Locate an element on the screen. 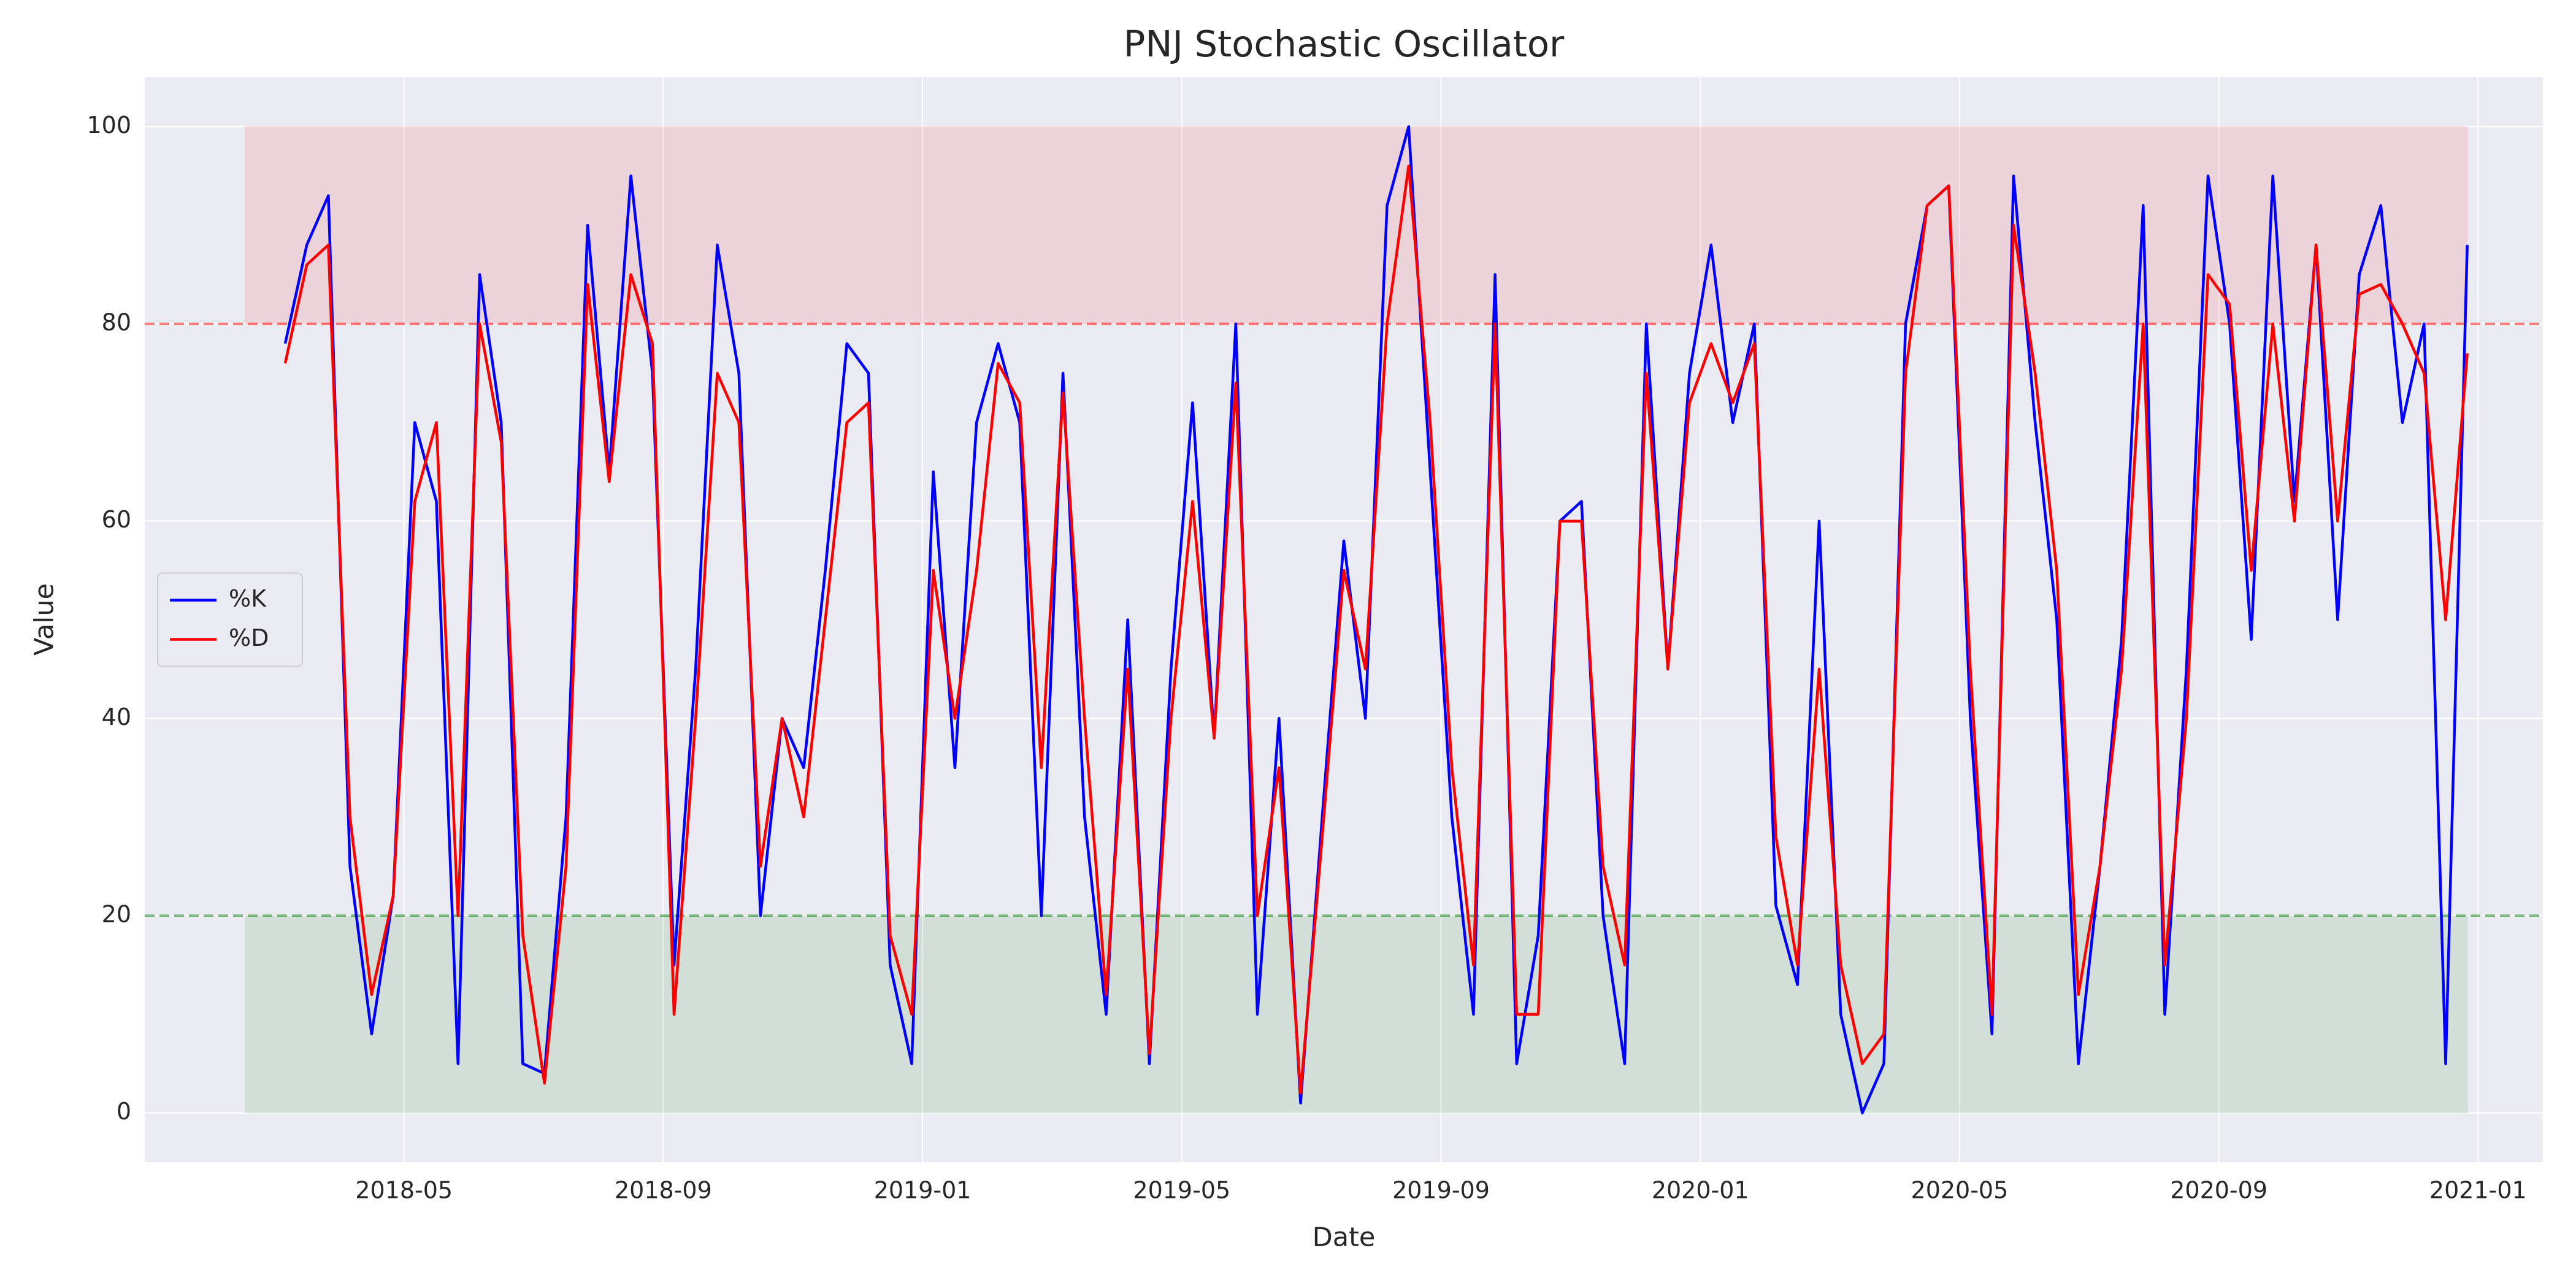 Image resolution: width=2576 pixels, height=1288 pixels. y-tick-label: 40 is located at coordinates (116, 716).